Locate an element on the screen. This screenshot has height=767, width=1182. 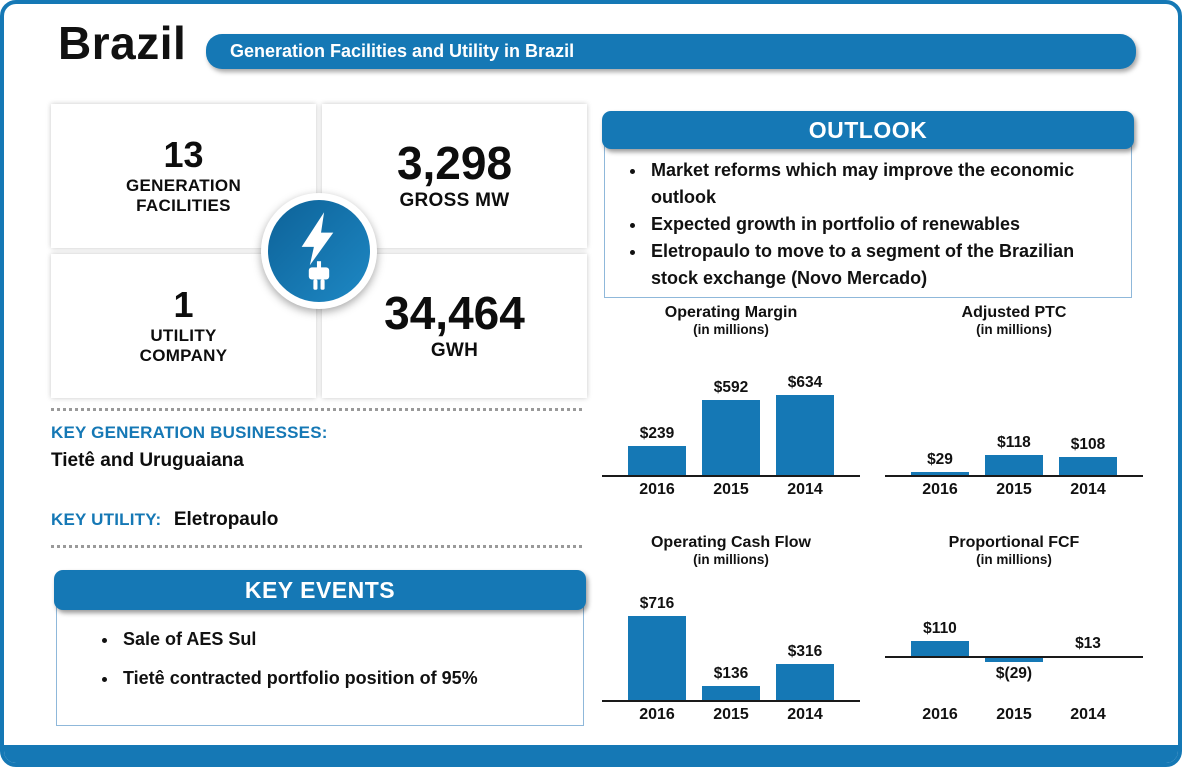
bar-value-label: $716 is located at coordinates (657, 603).